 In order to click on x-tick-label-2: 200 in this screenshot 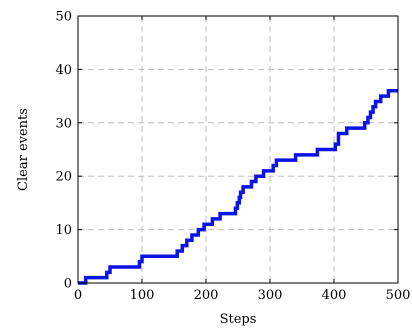, I will do `click(206, 295)`.